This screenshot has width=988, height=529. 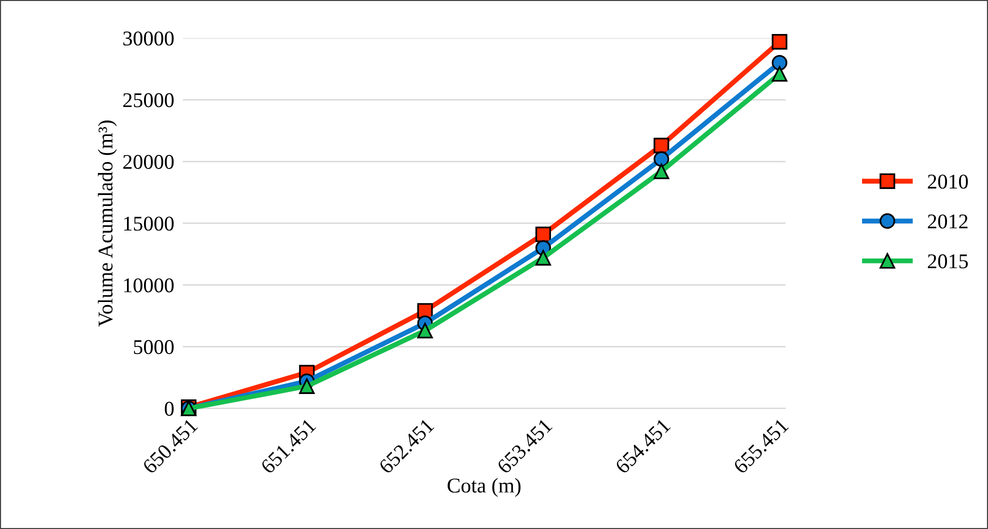 What do you see at coordinates (149, 285) in the screenshot?
I see `y-tick-label: 10000` at bounding box center [149, 285].